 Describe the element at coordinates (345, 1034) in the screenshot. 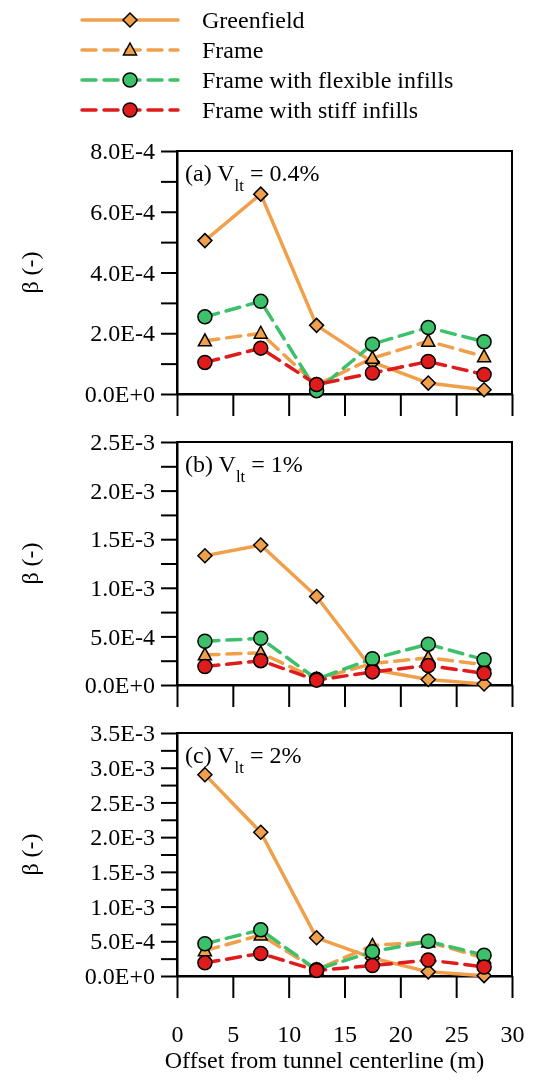

I see `x-tick-label: 15` at that location.